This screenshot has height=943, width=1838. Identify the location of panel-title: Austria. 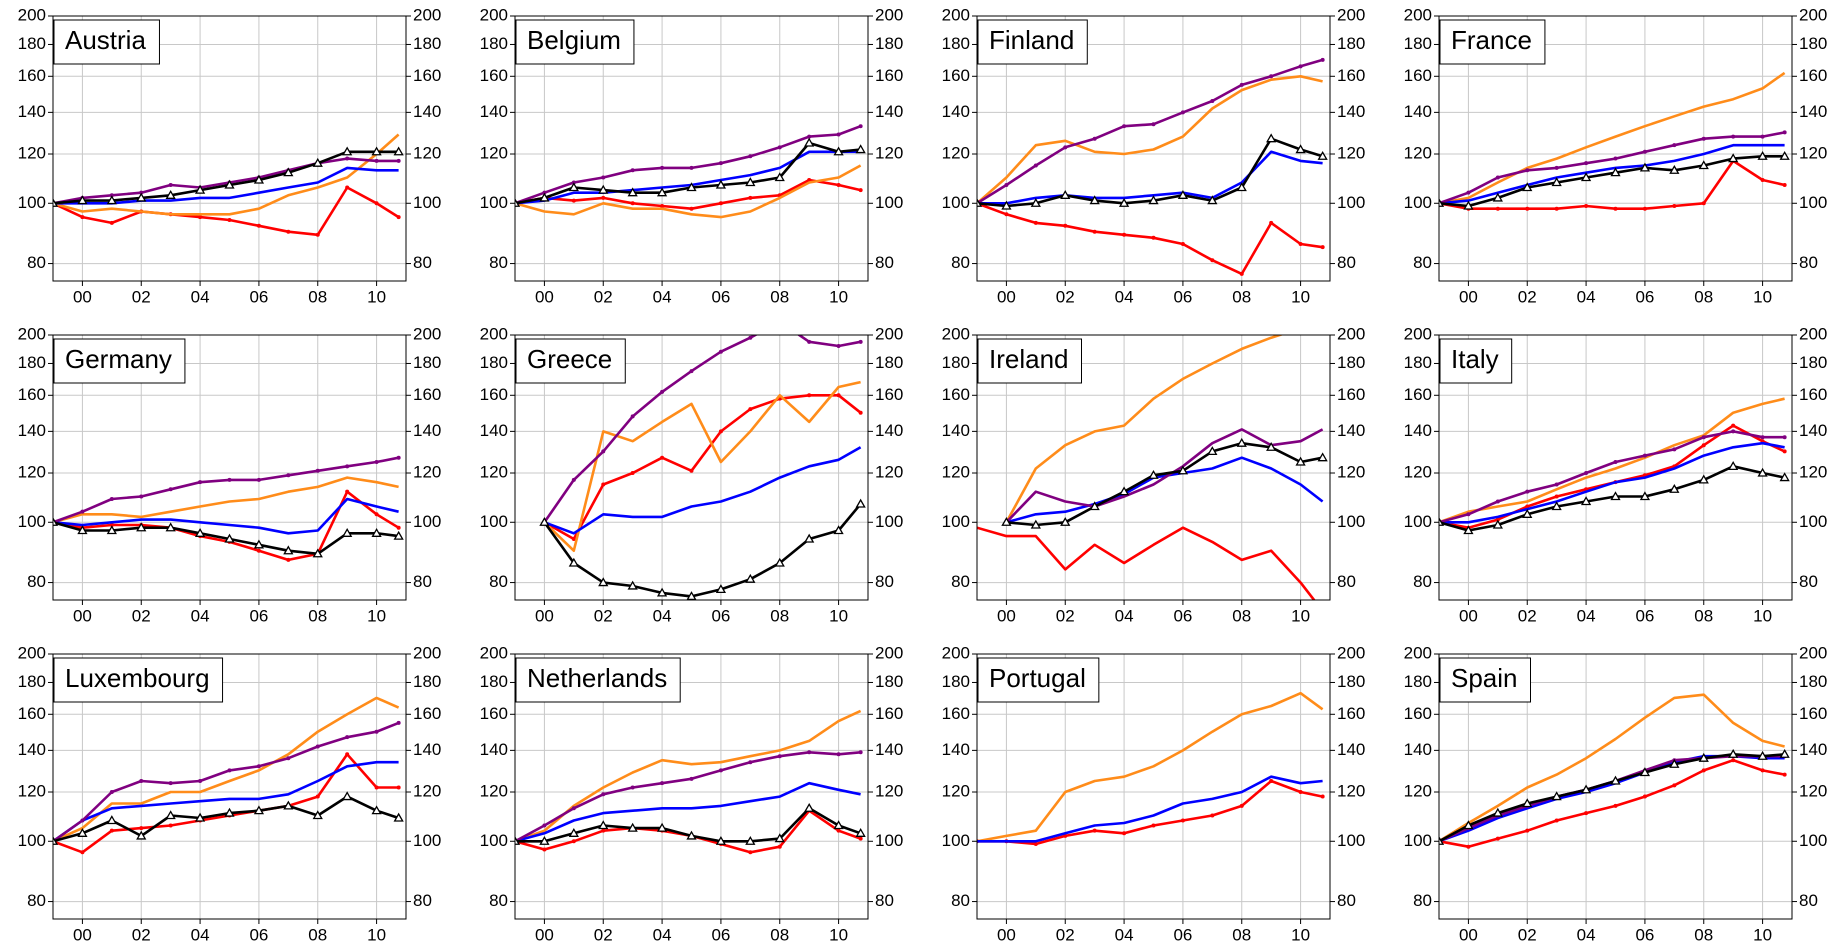
(105, 40).